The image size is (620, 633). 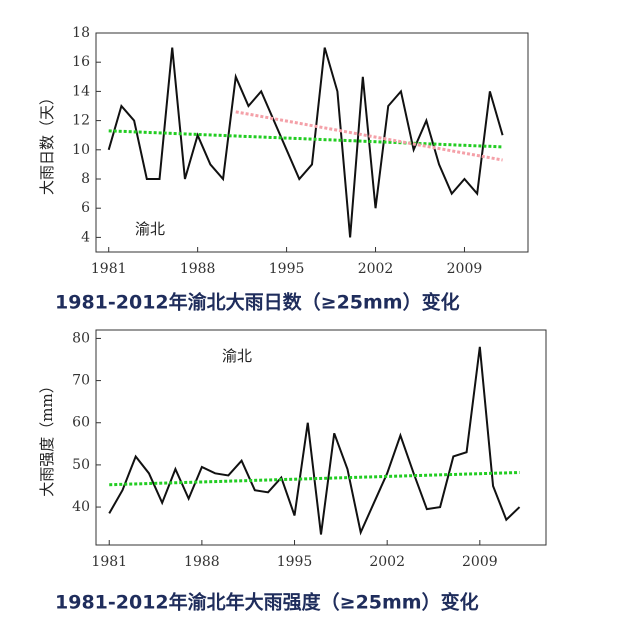 What do you see at coordinates (85, 237) in the screenshot?
I see `y-tick-label: 4` at bounding box center [85, 237].